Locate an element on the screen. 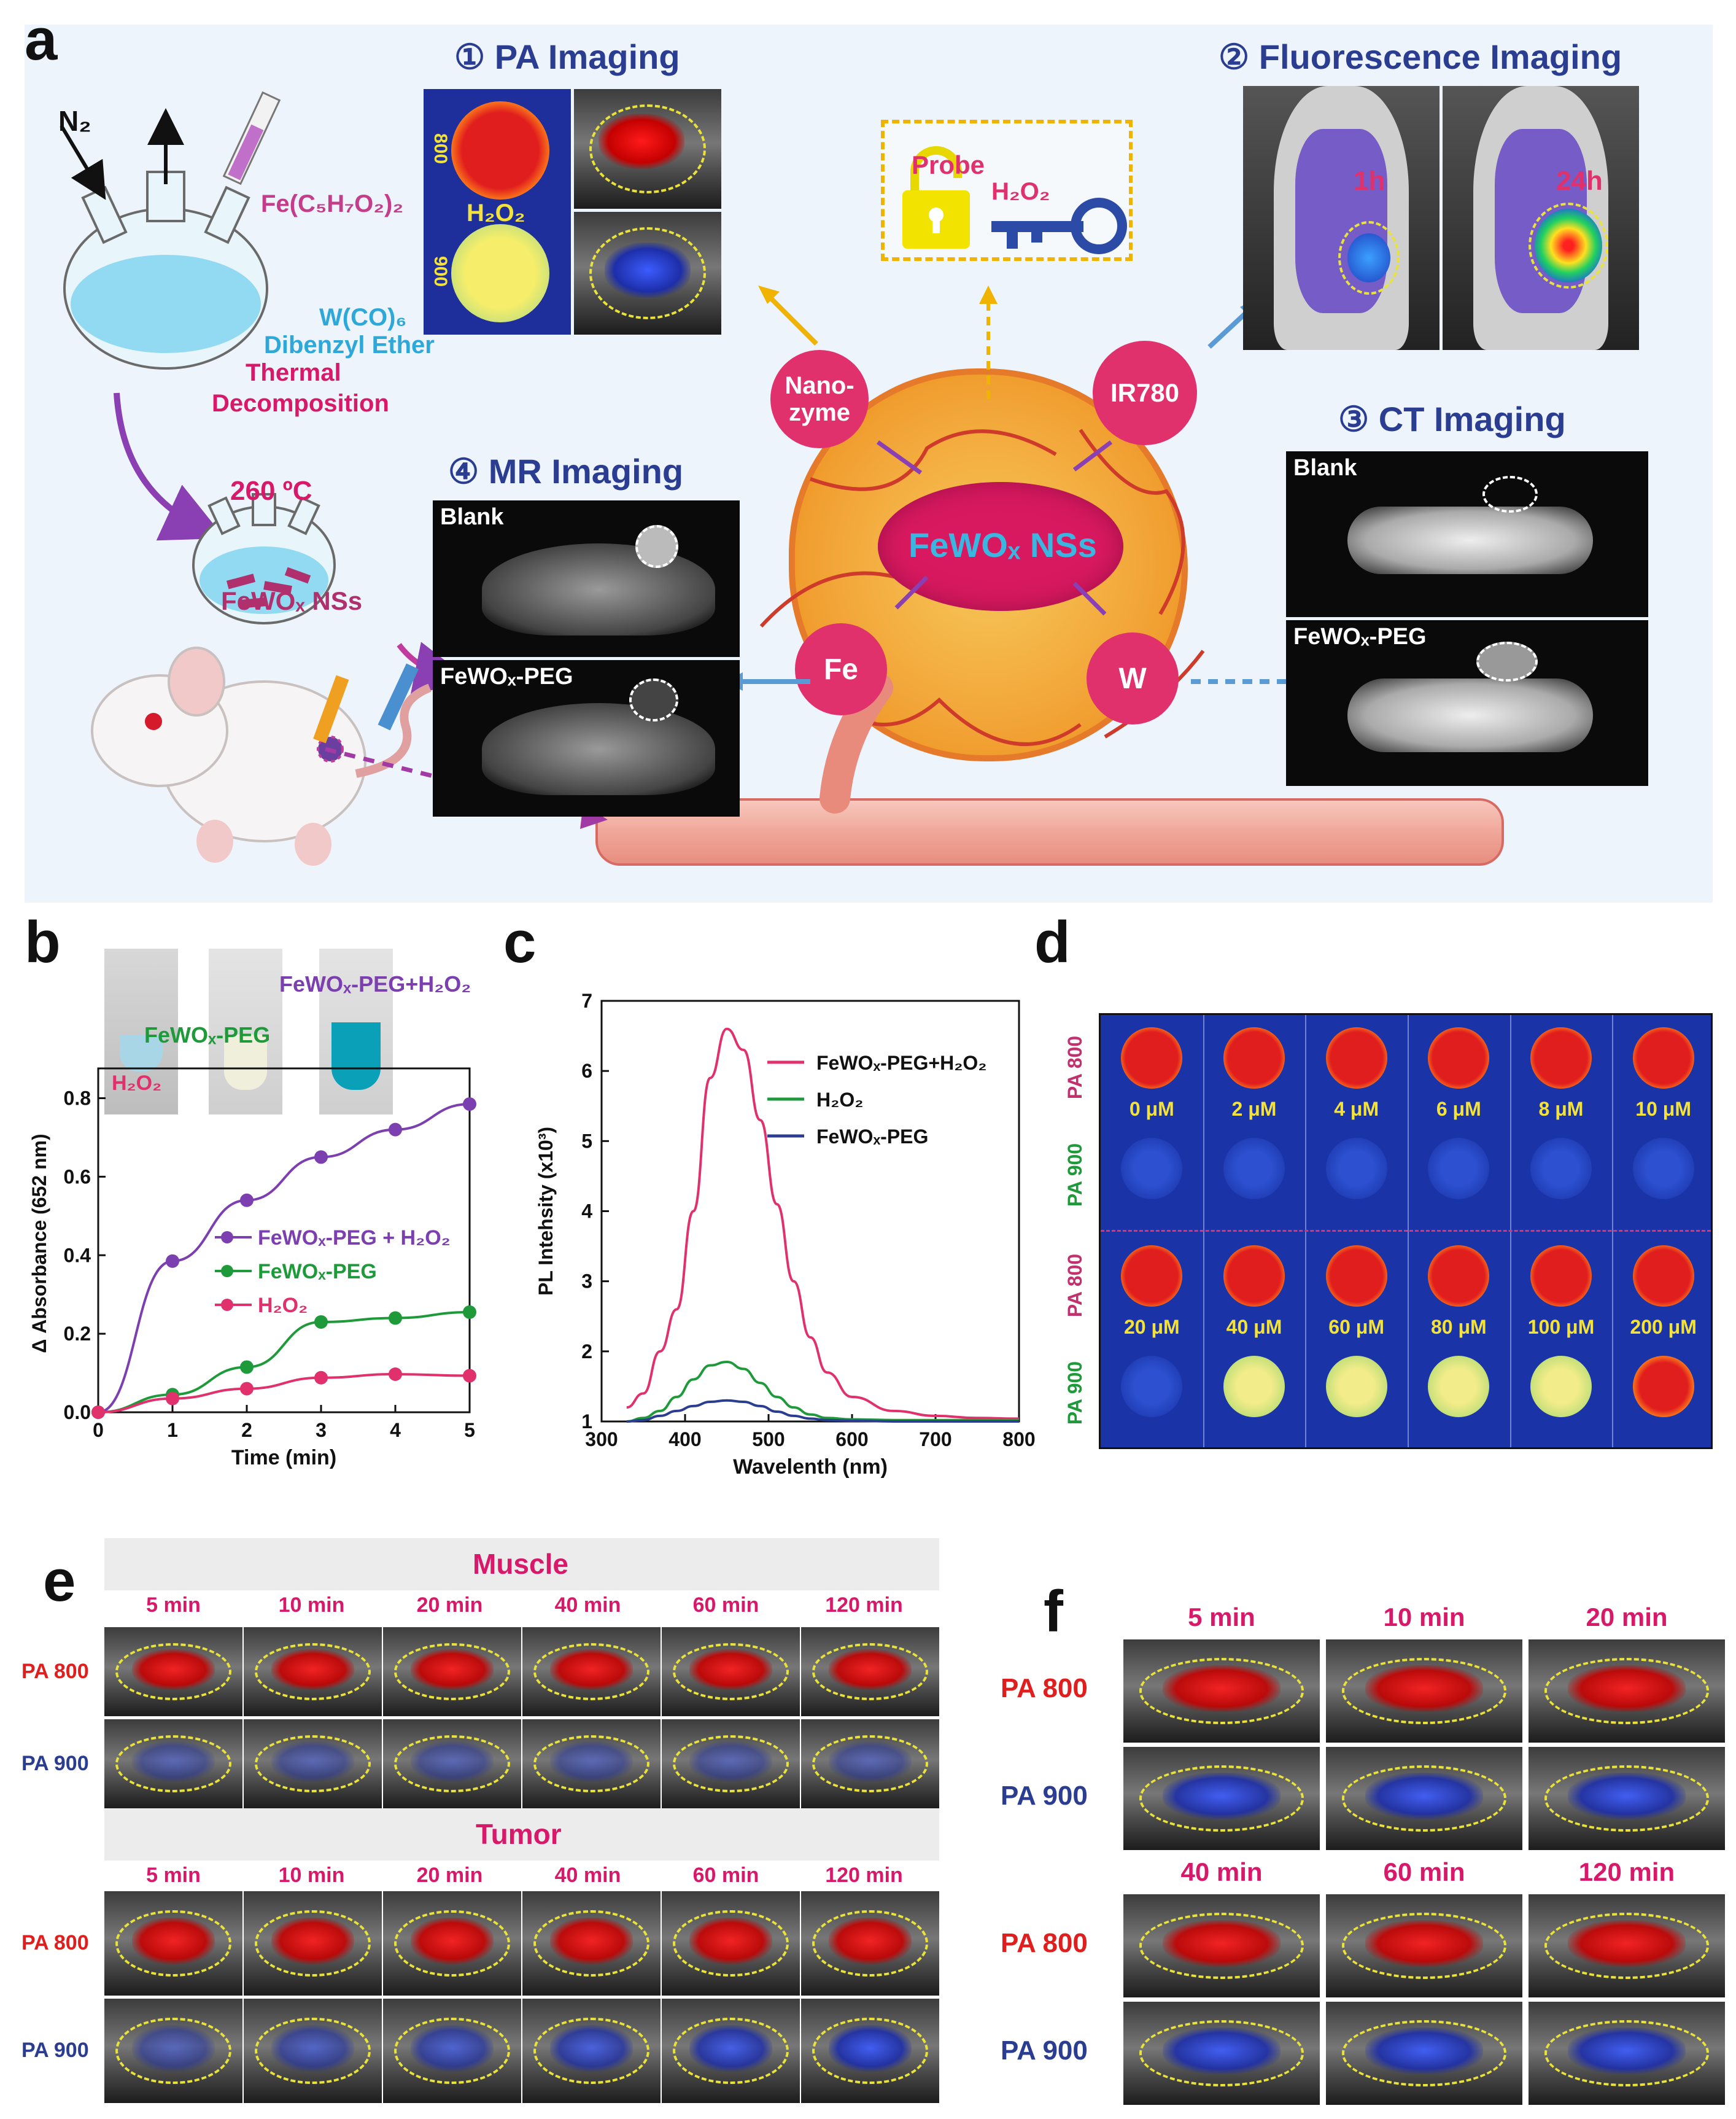  ch900-label: 900 is located at coordinates (440, 271).